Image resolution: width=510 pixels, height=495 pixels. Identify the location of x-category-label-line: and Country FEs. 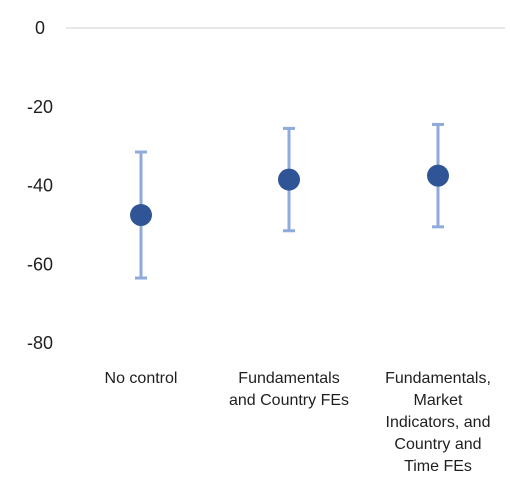
(289, 400).